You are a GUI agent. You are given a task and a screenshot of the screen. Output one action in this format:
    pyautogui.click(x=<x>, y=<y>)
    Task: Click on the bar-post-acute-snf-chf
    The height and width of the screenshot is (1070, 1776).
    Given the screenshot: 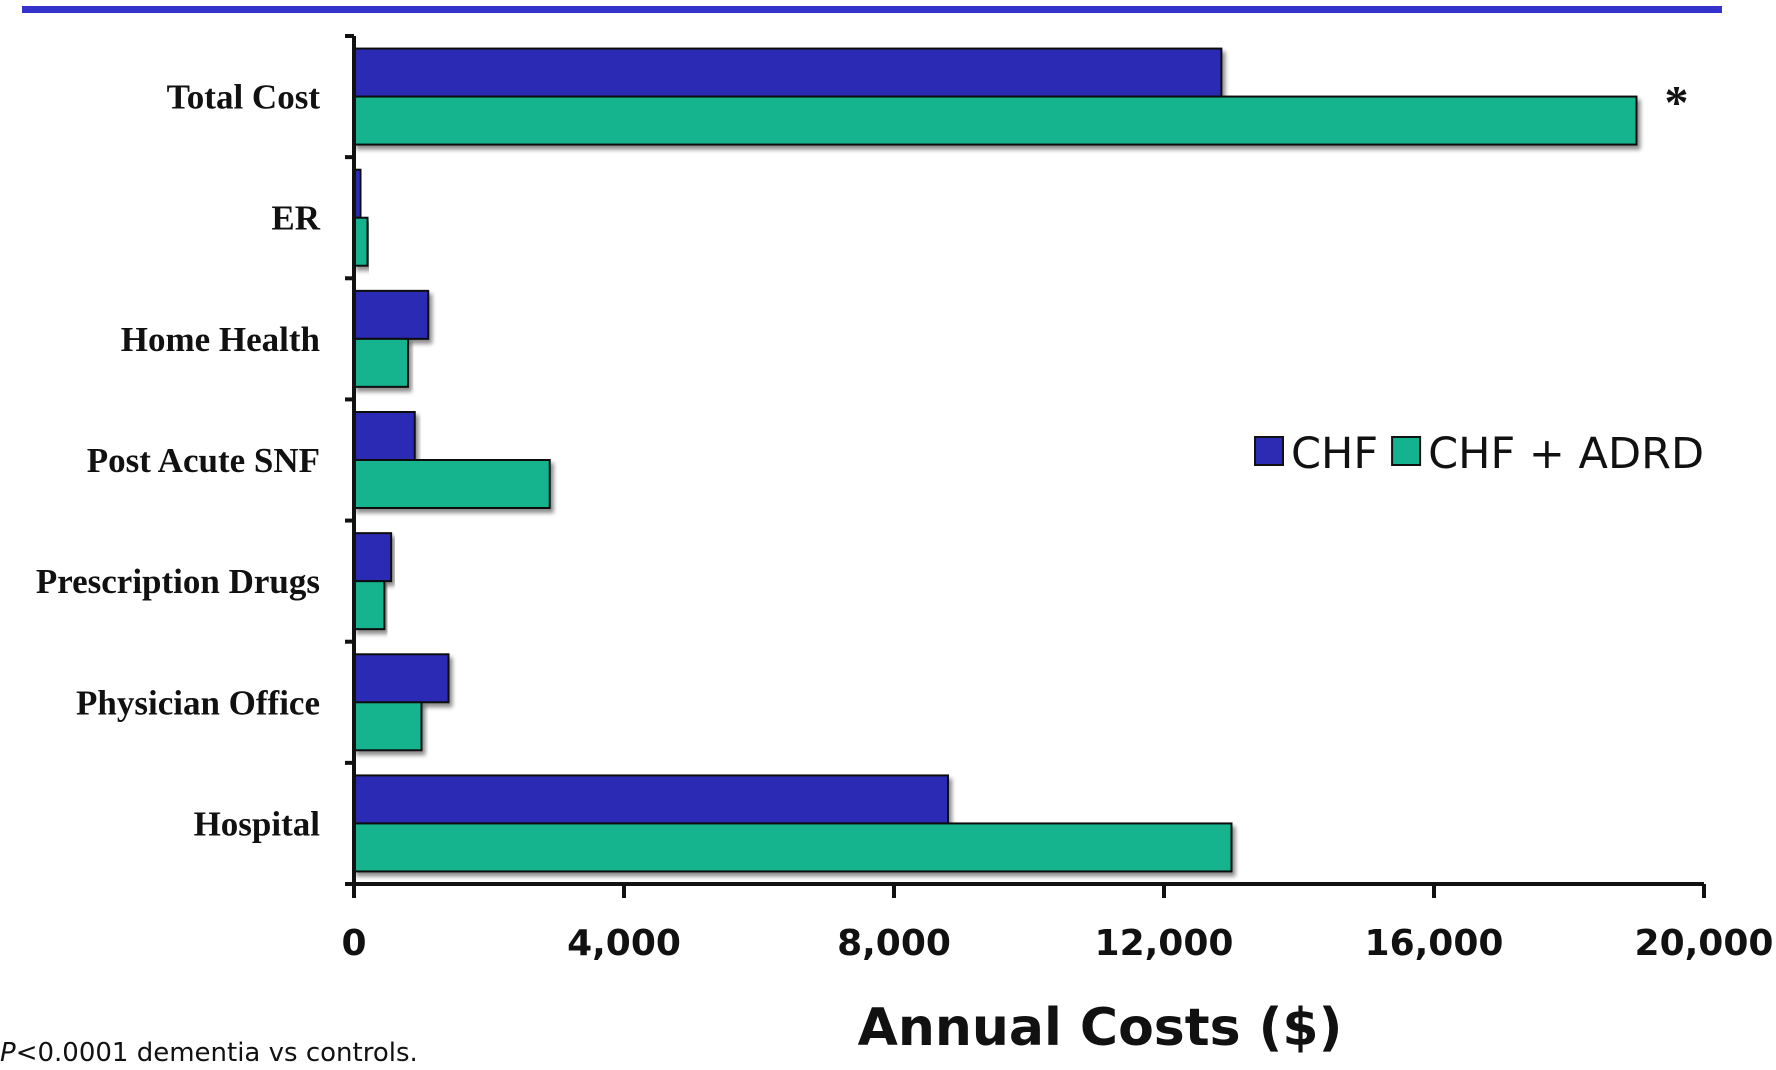 What is the action you would take?
    pyautogui.click(x=384, y=436)
    